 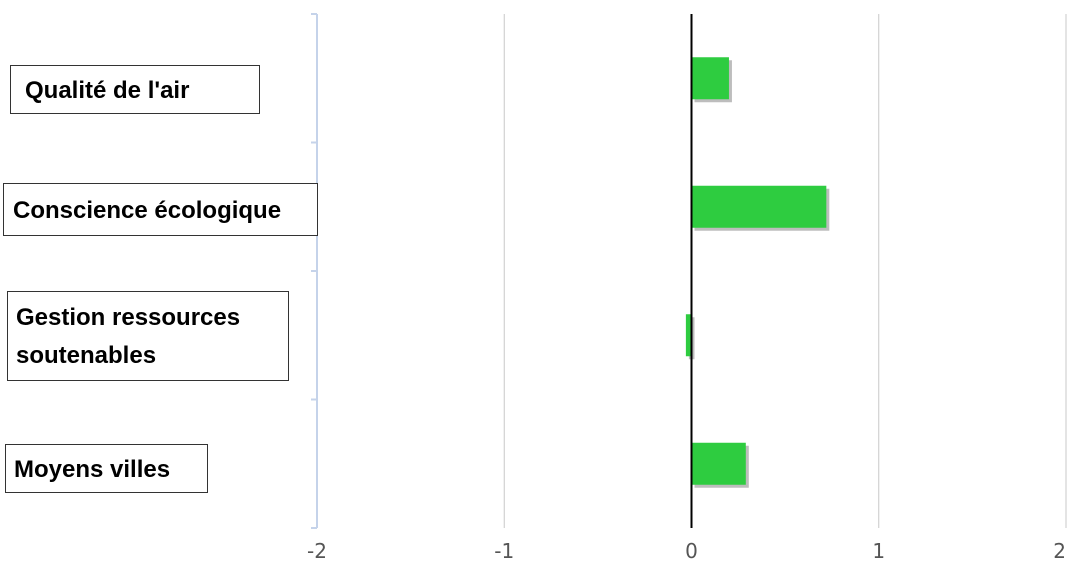 I want to click on category-label-3: Moyens villes, so click(x=106, y=468).